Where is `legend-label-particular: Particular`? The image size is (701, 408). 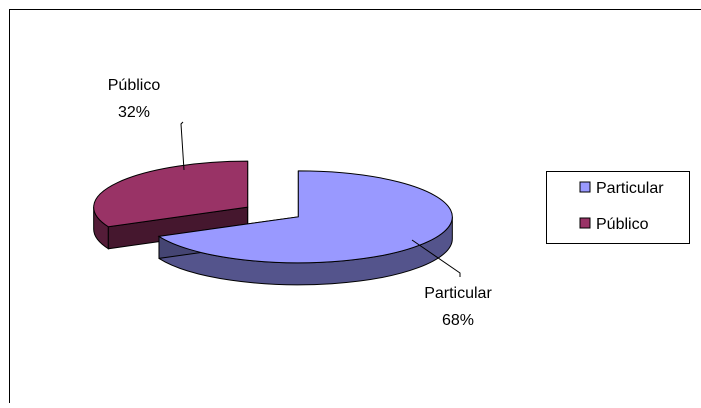
legend-label-particular: Particular is located at coordinates (630, 188).